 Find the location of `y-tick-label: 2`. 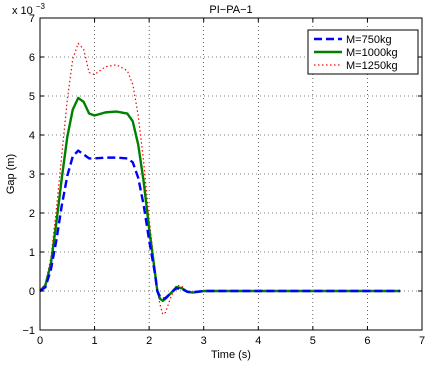

y-tick-label: 2 is located at coordinates (32, 214).